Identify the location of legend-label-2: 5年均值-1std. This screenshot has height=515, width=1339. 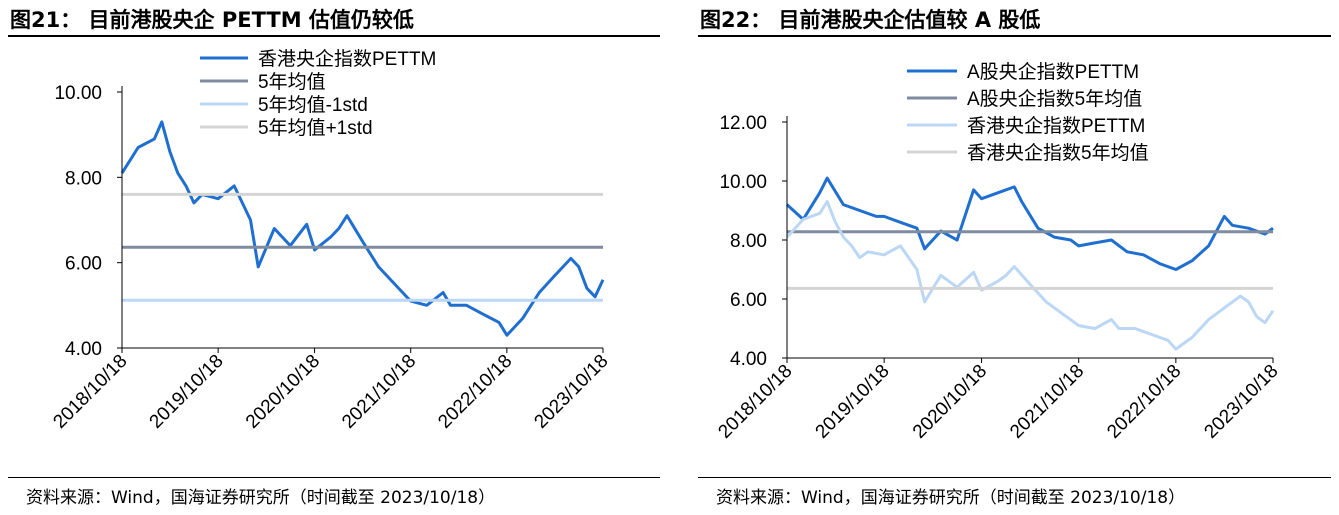
(313, 105).